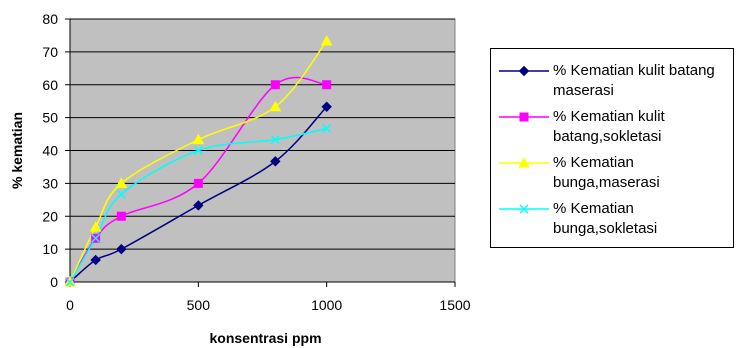 Image resolution: width=739 pixels, height=348 pixels. What do you see at coordinates (50, 85) in the screenshot?
I see `y-tick-label: 60` at bounding box center [50, 85].